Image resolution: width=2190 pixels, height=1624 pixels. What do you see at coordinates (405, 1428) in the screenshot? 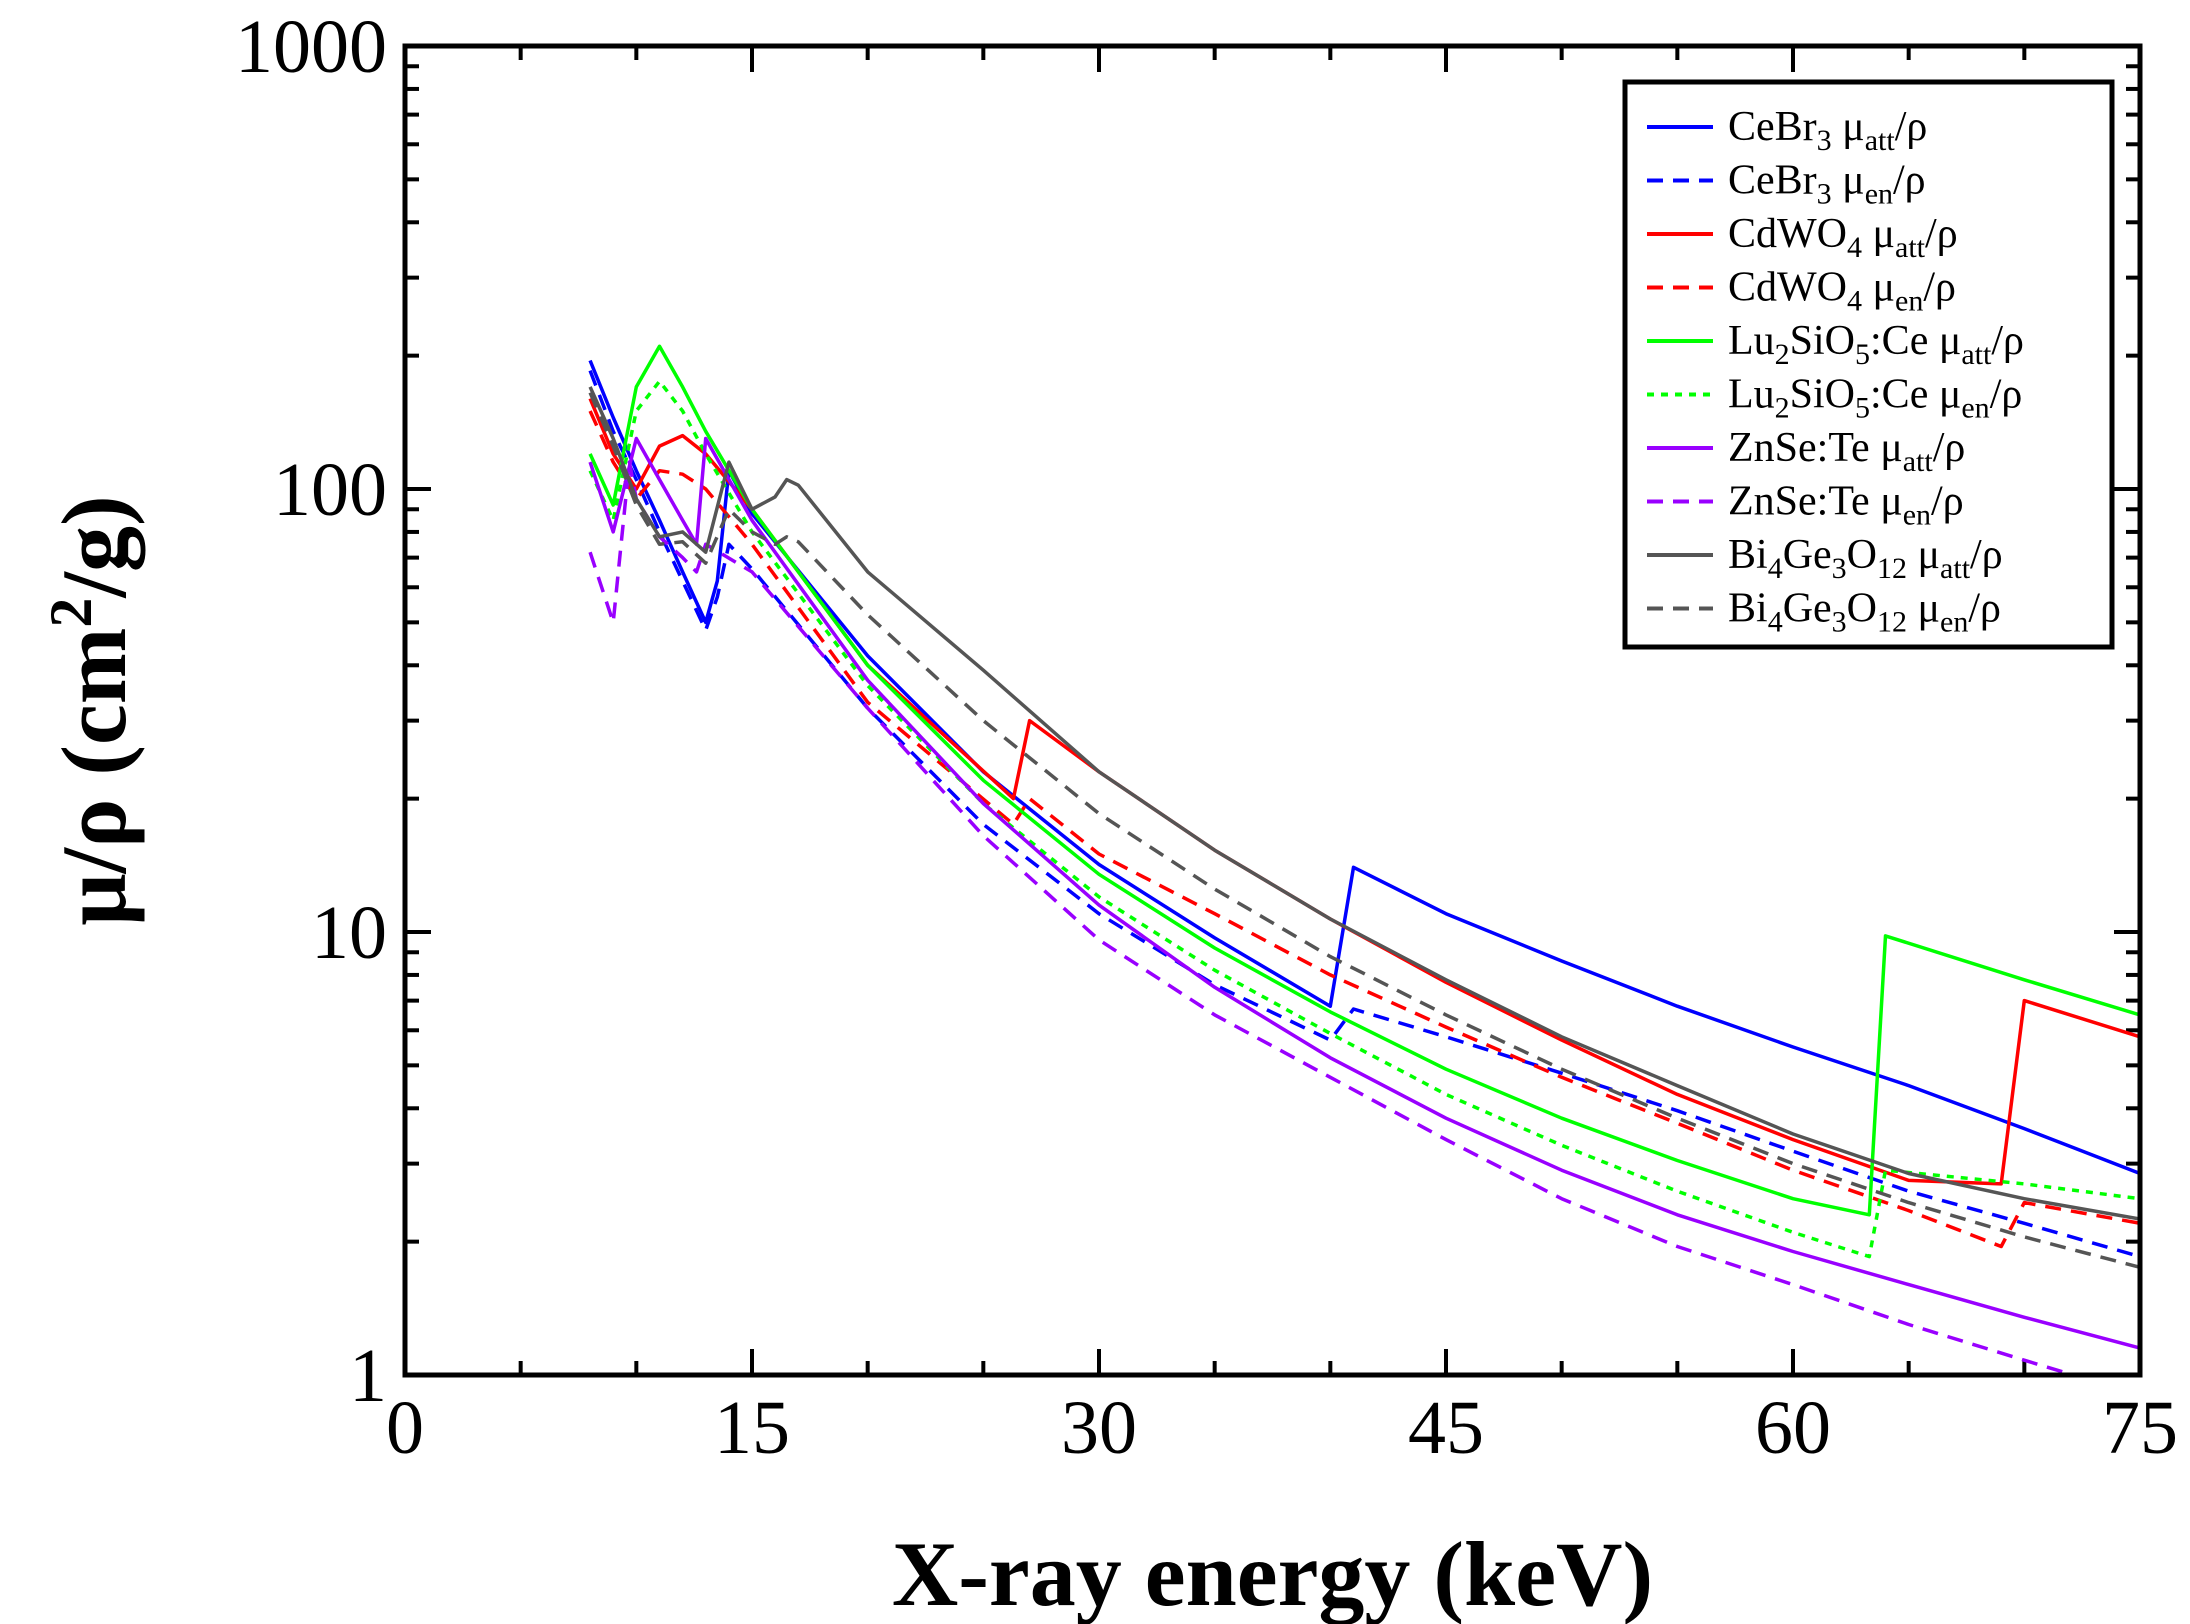
I see `x-tick-label: 0` at bounding box center [405, 1428].